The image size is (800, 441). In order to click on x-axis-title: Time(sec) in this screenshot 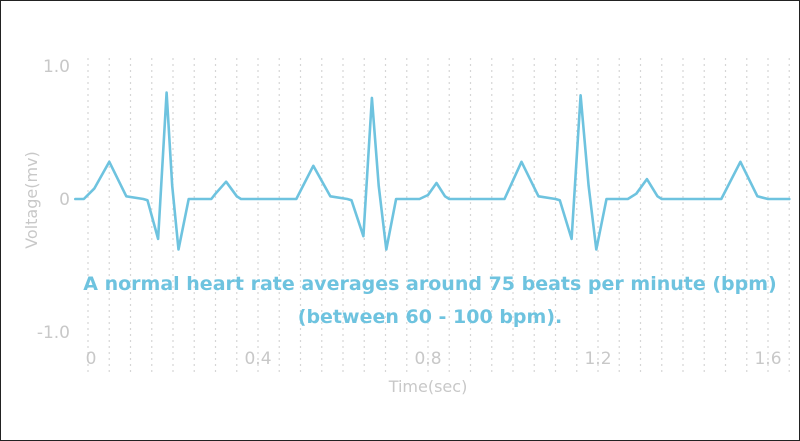, I will do `click(428, 386)`.